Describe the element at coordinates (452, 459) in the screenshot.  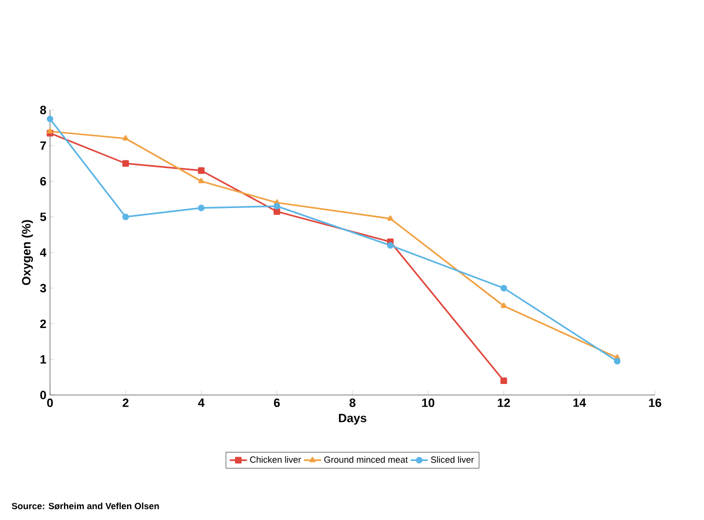
I see `legend-label: Sliced liver` at that location.